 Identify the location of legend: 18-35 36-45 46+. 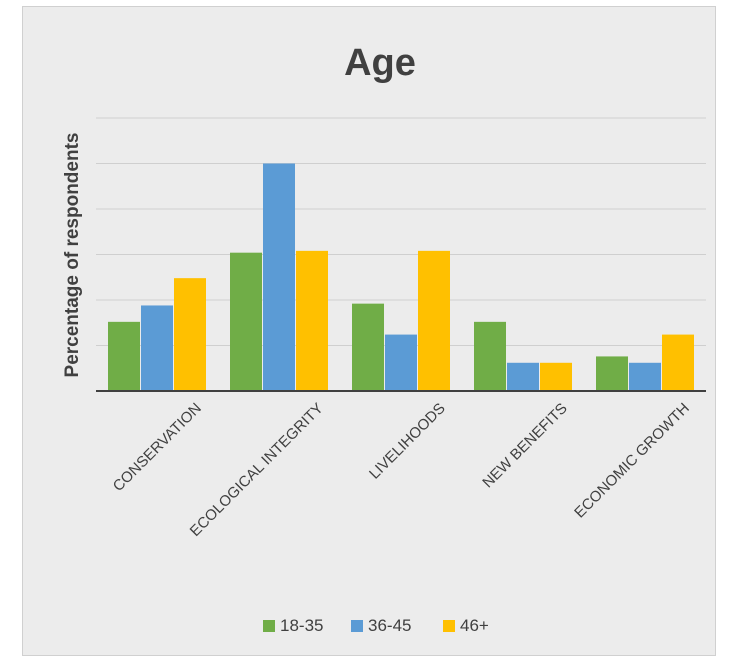
(376, 625).